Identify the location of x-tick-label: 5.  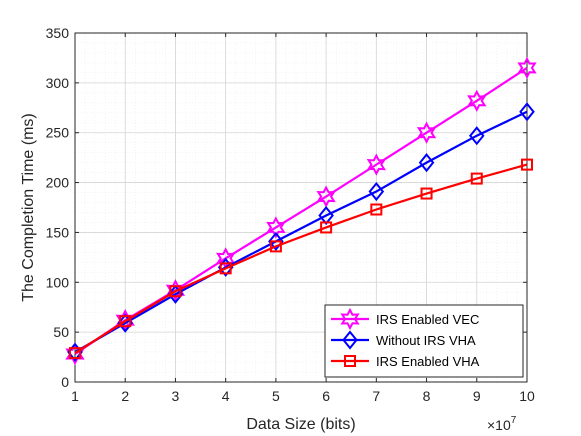
(276, 396).